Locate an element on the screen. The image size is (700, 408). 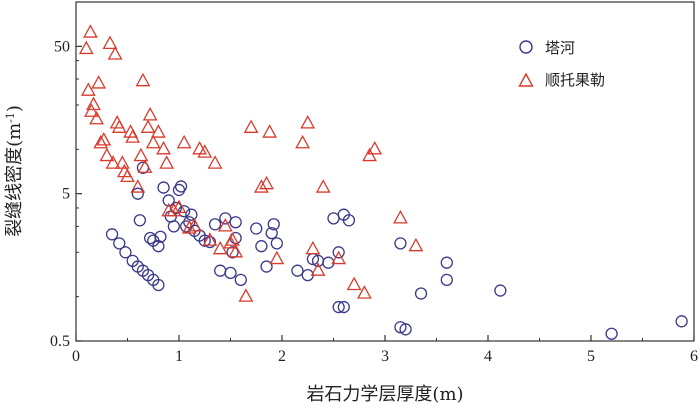
x-tick-label: 4 is located at coordinates (488, 356).